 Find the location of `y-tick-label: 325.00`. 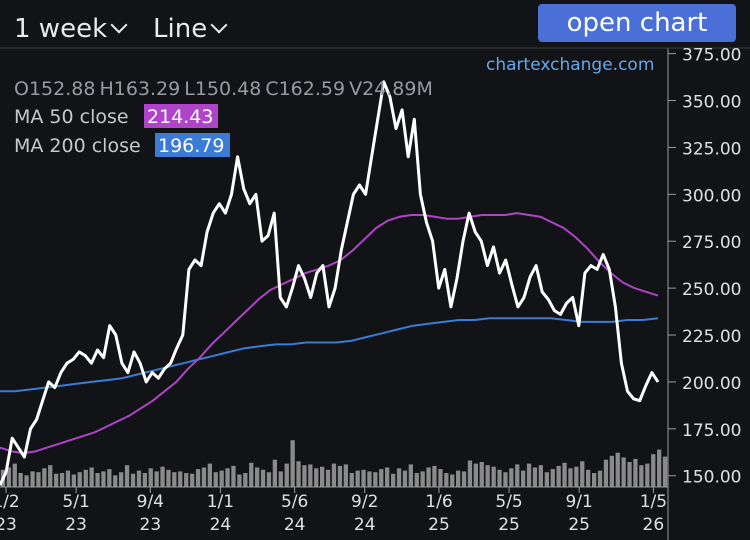

y-tick-label: 325.00 is located at coordinates (711, 149).